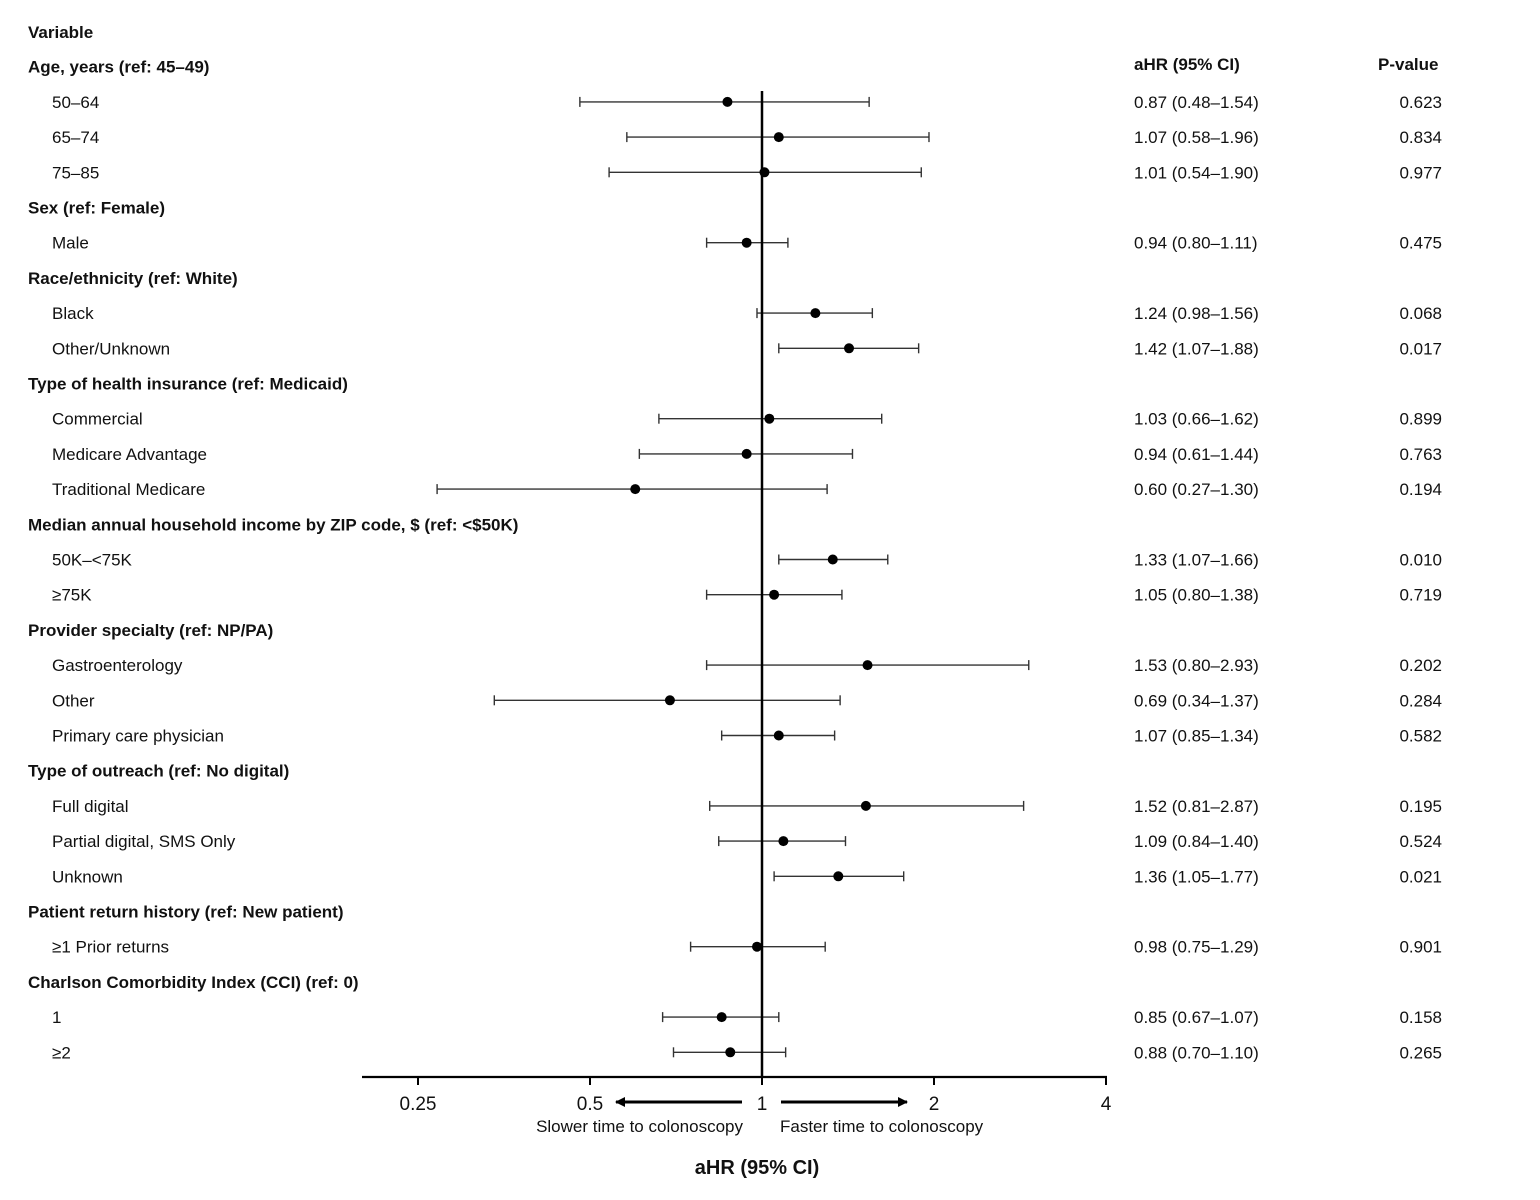 This screenshot has height=1200, width=1540. Describe the element at coordinates (1196, 419) in the screenshot. I see `estimate-text: 1.03 (0.66–1.62)` at that location.